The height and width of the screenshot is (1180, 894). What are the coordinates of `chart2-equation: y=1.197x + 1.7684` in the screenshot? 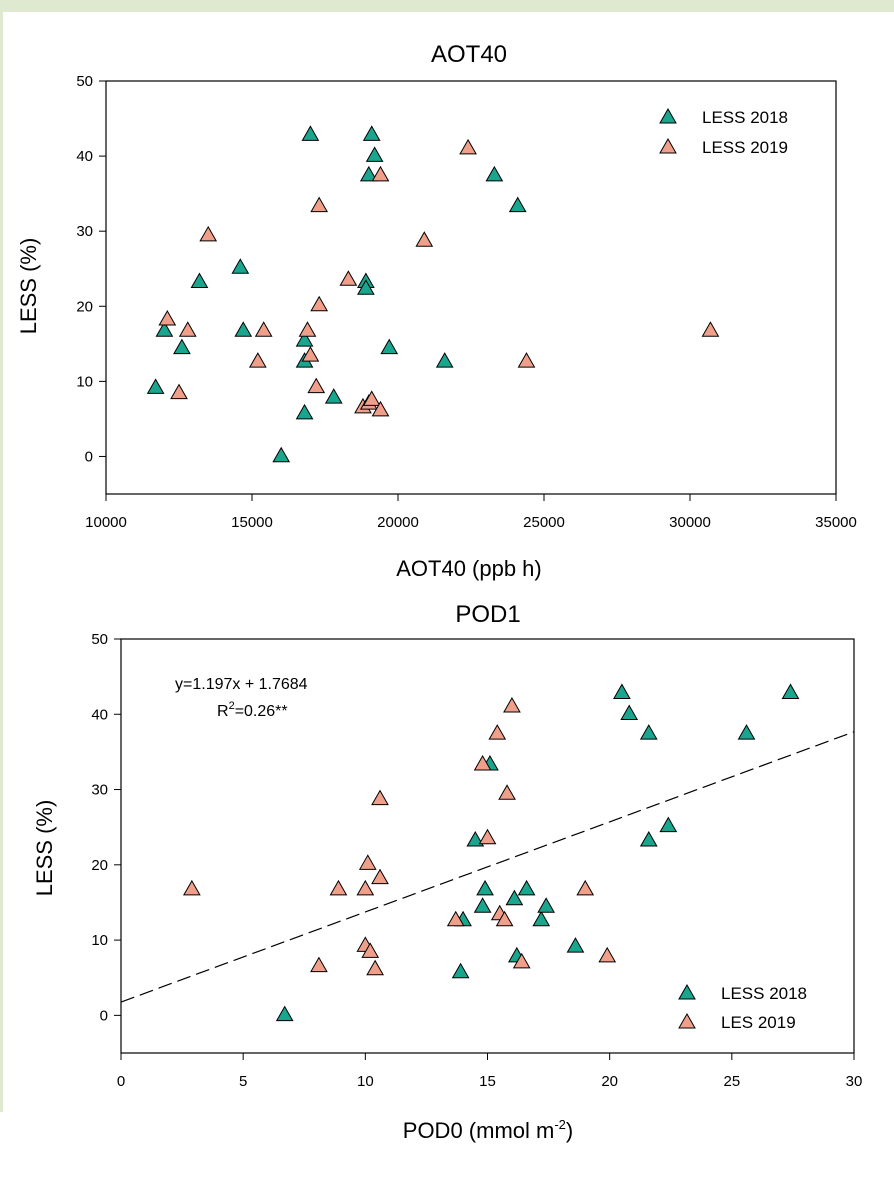 It's located at (241, 684).